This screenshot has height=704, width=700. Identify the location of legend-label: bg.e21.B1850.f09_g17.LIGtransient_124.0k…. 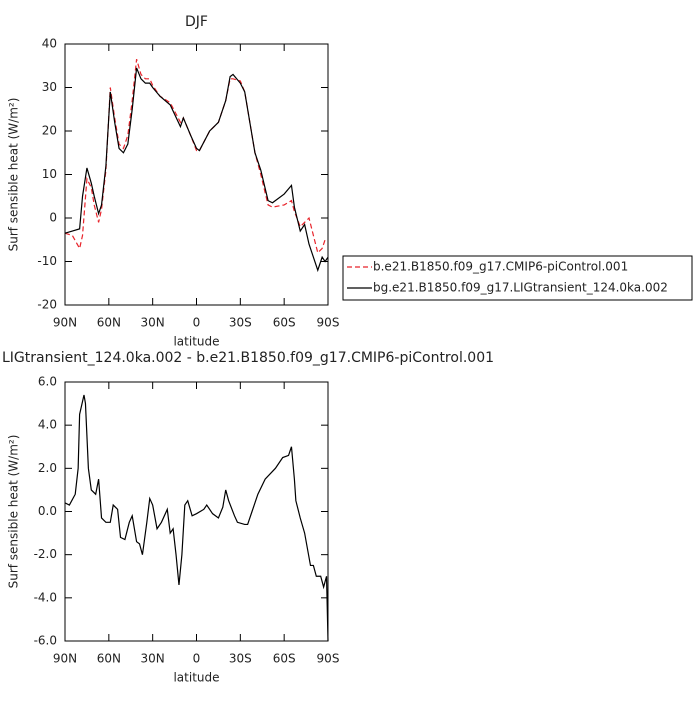
(520, 288).